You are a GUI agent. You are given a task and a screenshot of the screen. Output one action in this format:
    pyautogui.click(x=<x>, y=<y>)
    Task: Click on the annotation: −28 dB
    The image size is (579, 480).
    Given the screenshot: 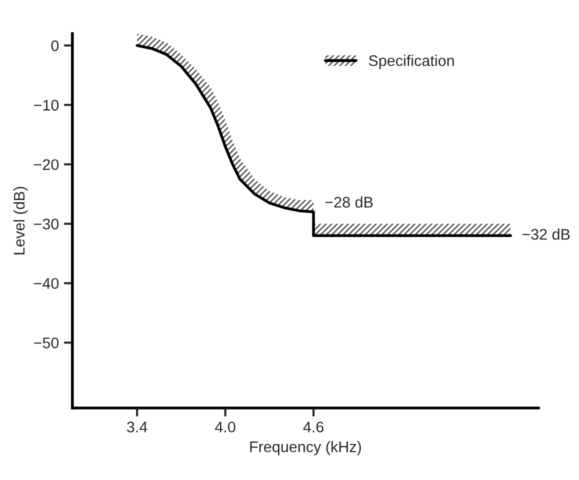 What is the action you would take?
    pyautogui.click(x=349, y=202)
    